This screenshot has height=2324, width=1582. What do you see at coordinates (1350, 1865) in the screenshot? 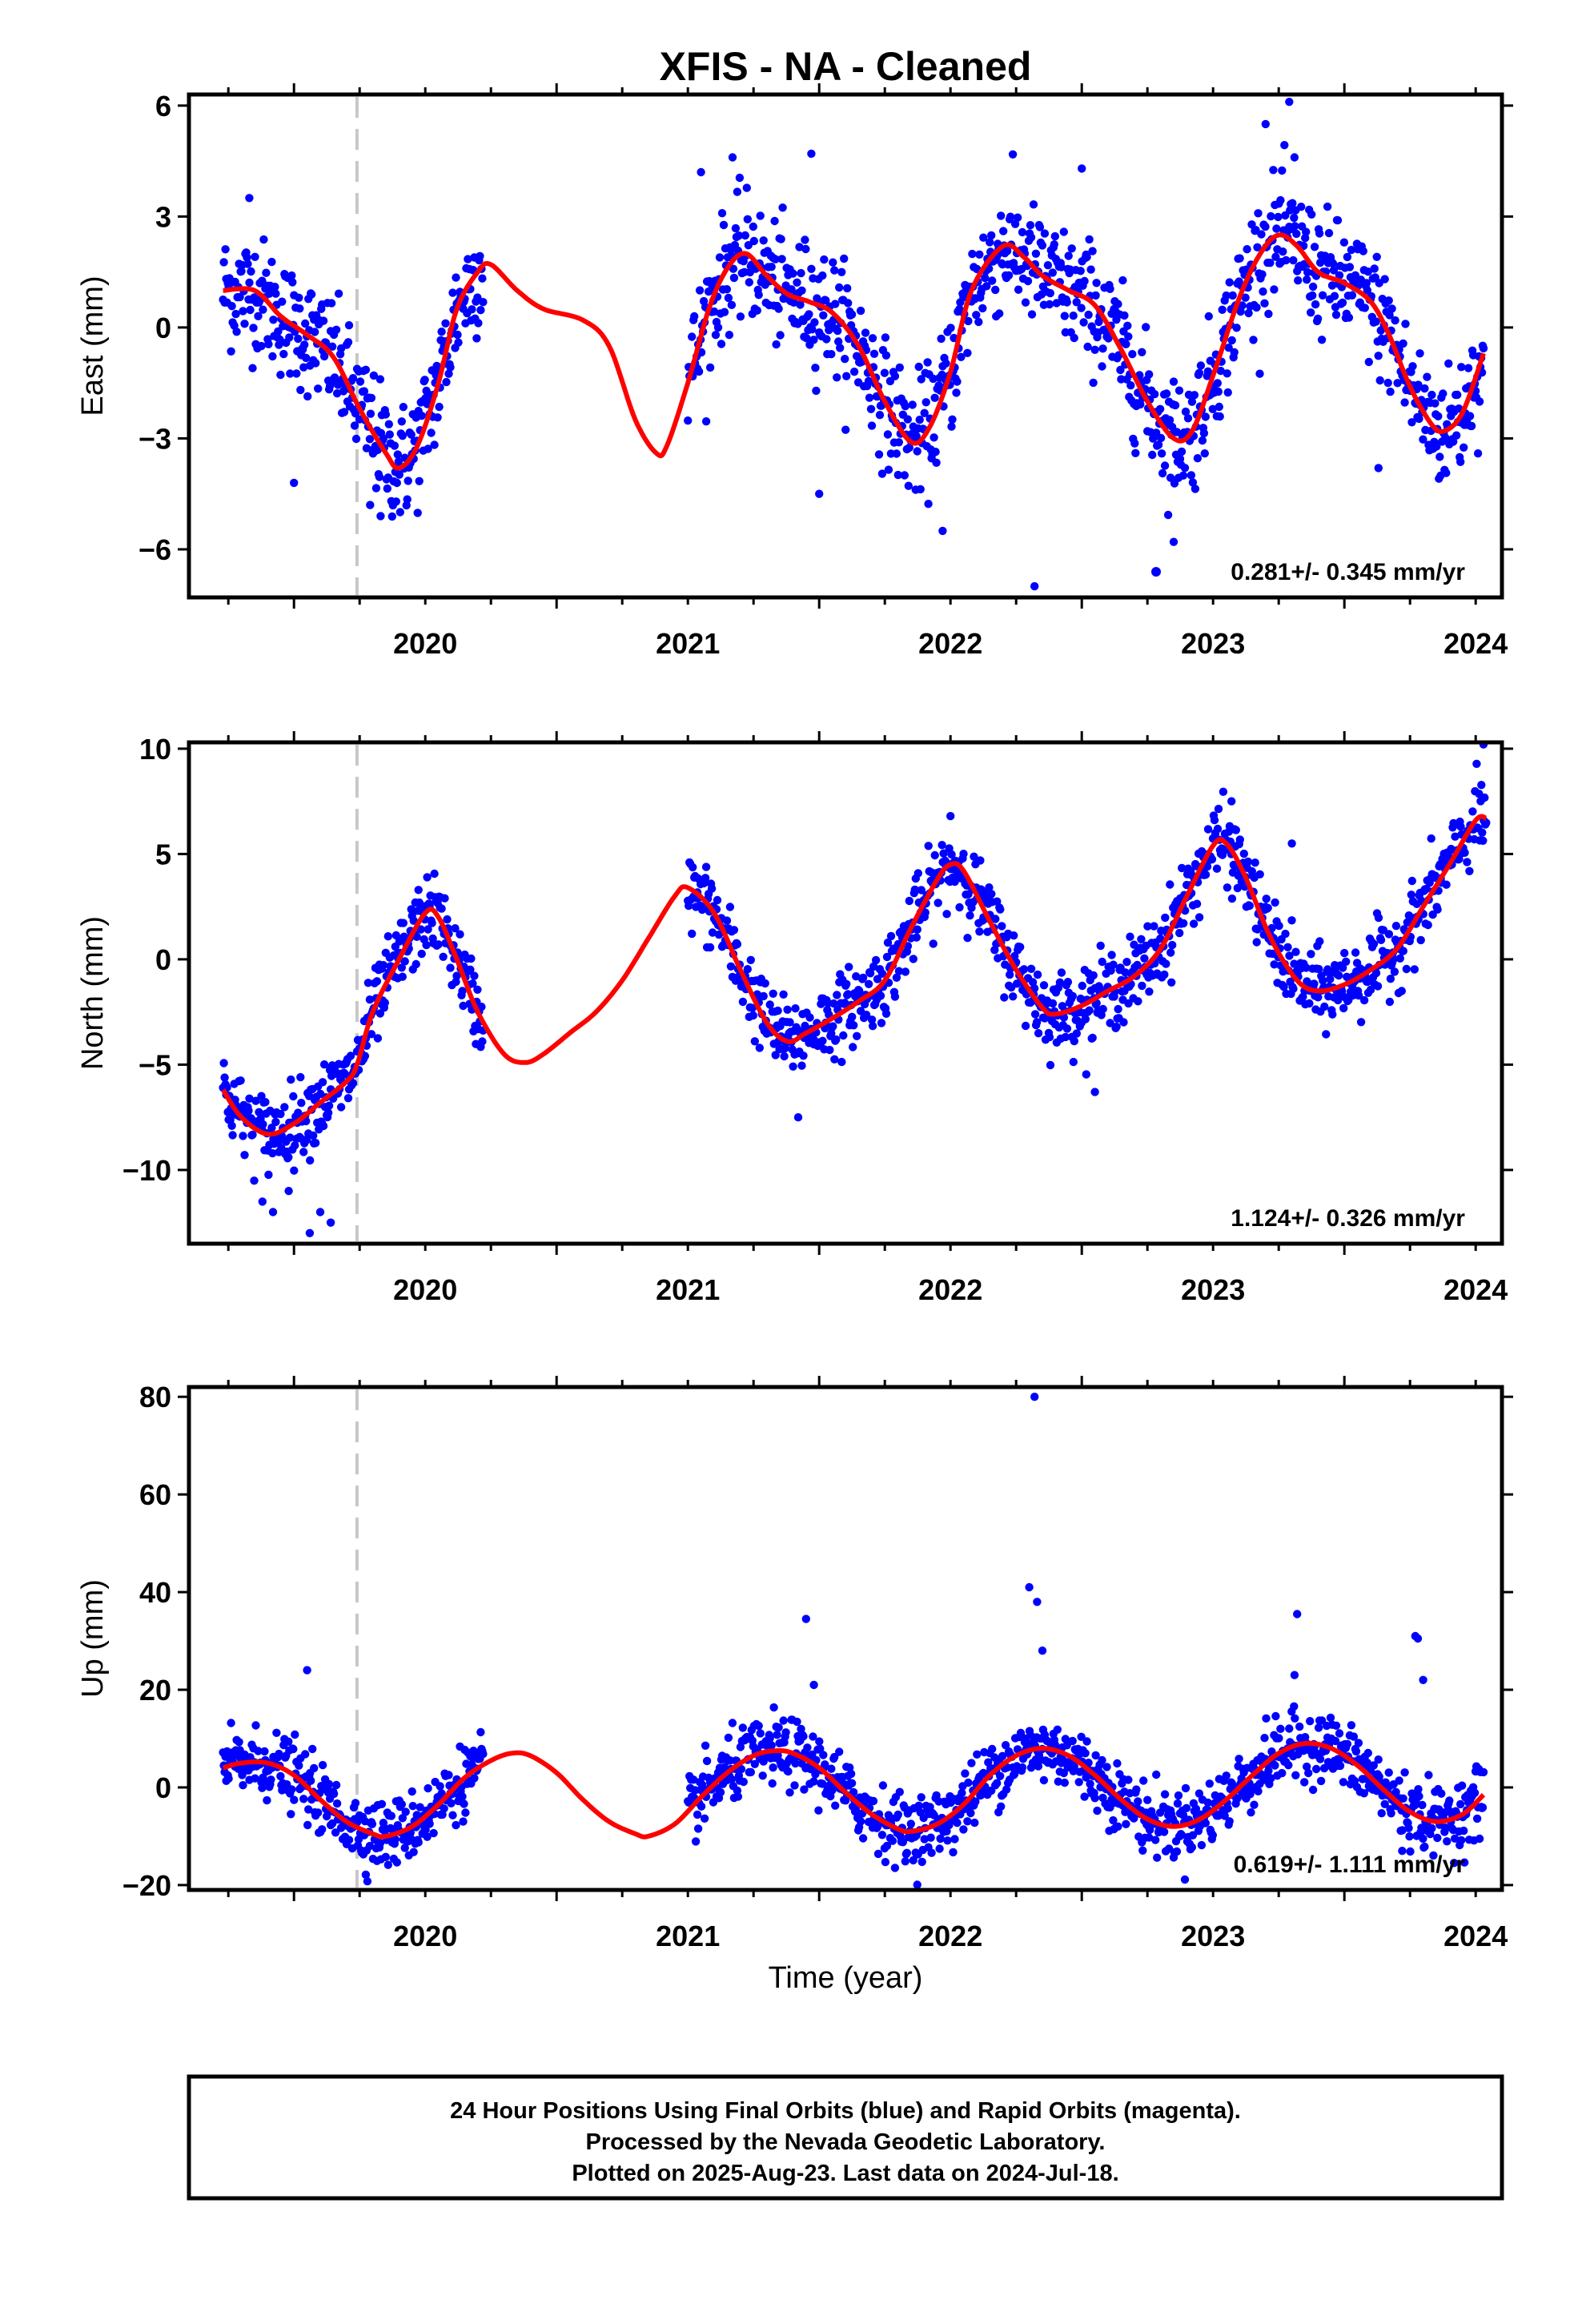
I see `rate-label: 0.619+/- 1.111 mm/yr` at bounding box center [1350, 1865].